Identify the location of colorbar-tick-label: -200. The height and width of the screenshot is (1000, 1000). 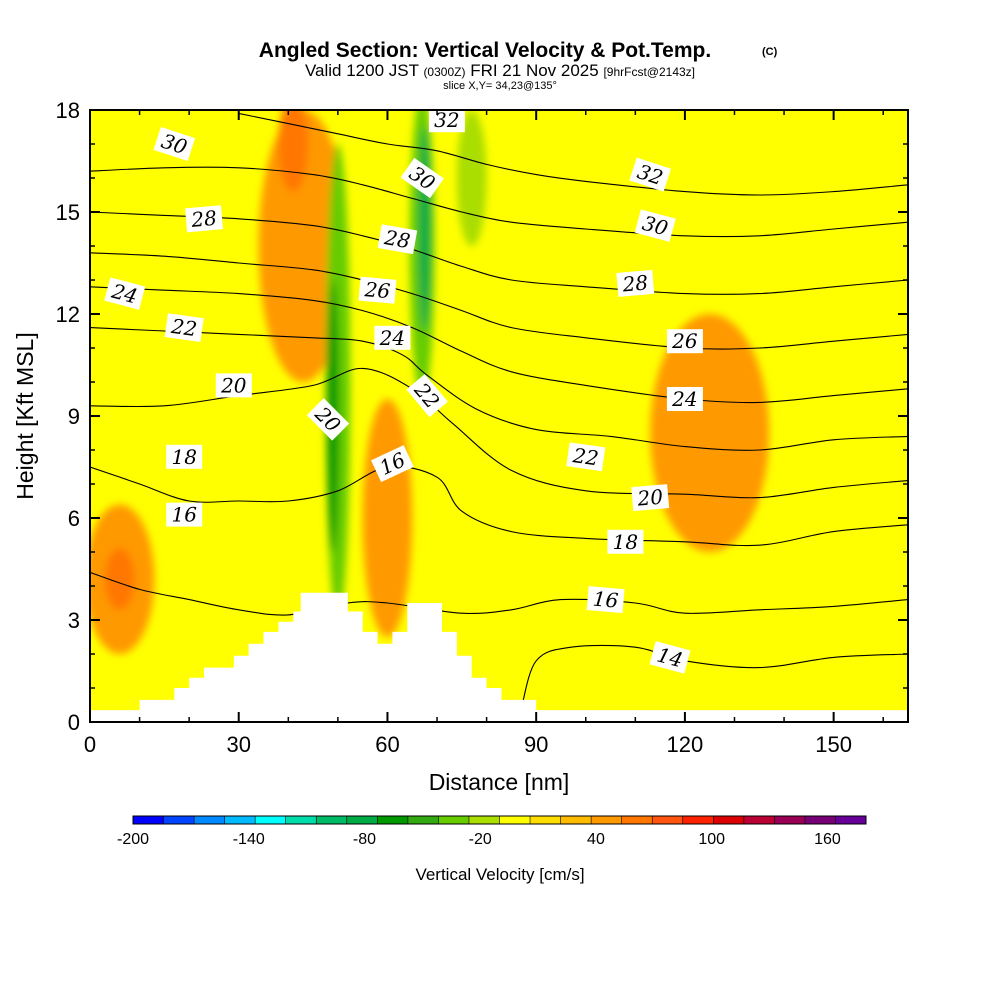
(133, 839).